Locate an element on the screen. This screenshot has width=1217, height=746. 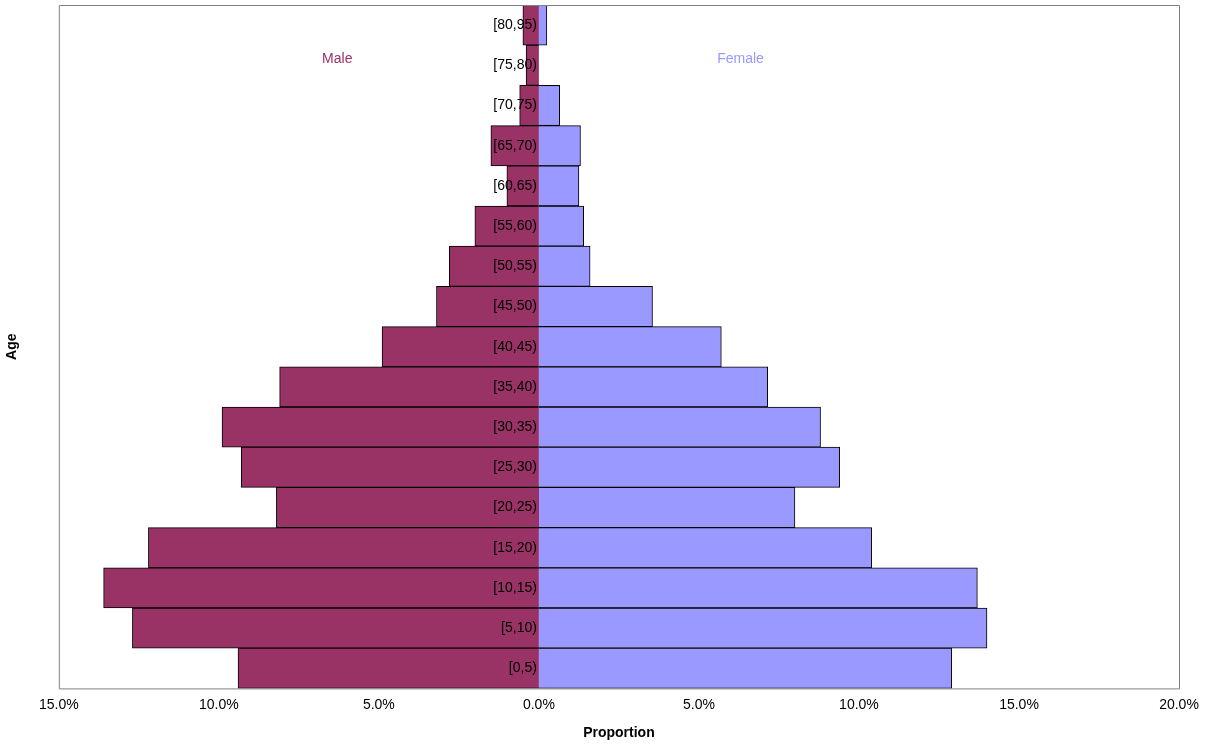
y-tick-label: [5,10) is located at coordinates (519, 626).